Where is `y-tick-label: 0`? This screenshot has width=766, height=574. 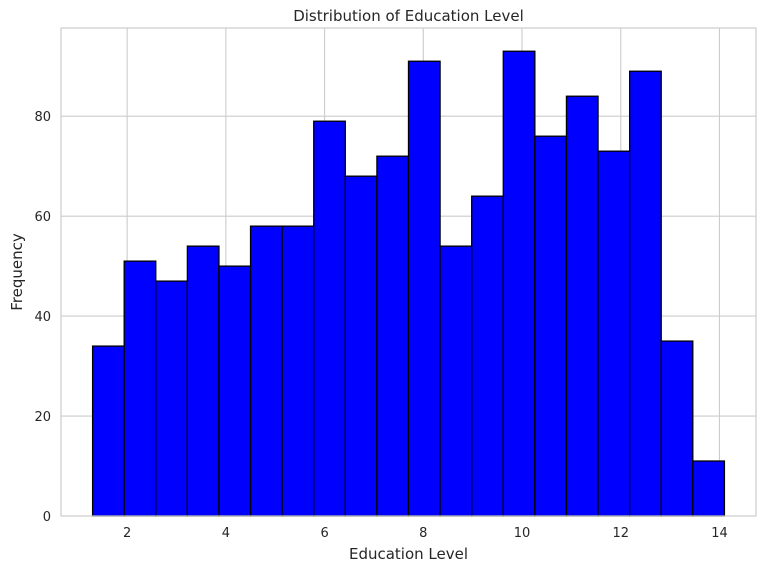
y-tick-label: 0 is located at coordinates (47, 517).